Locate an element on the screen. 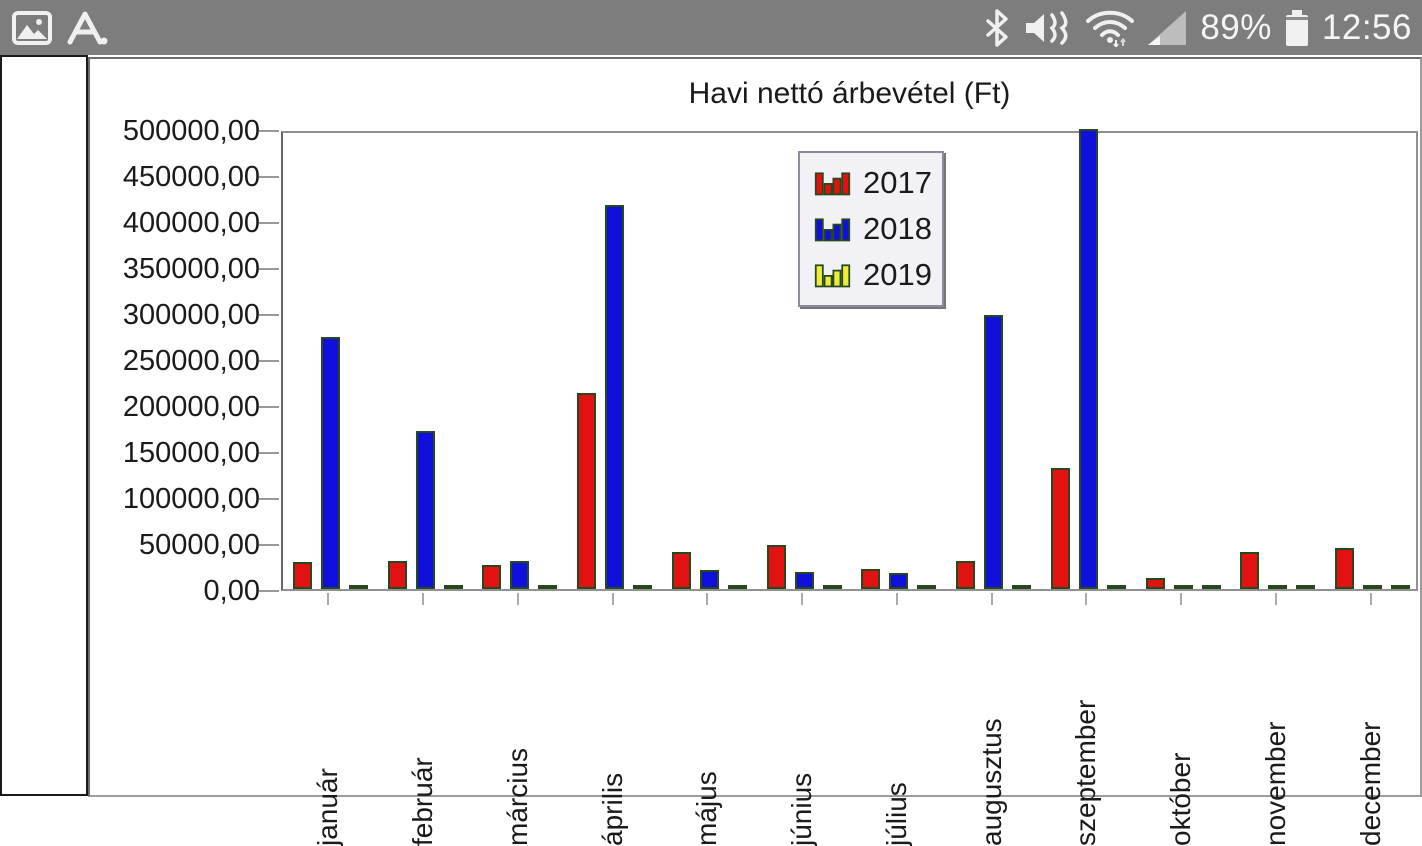  bar-2017-november is located at coordinates (1249, 570).